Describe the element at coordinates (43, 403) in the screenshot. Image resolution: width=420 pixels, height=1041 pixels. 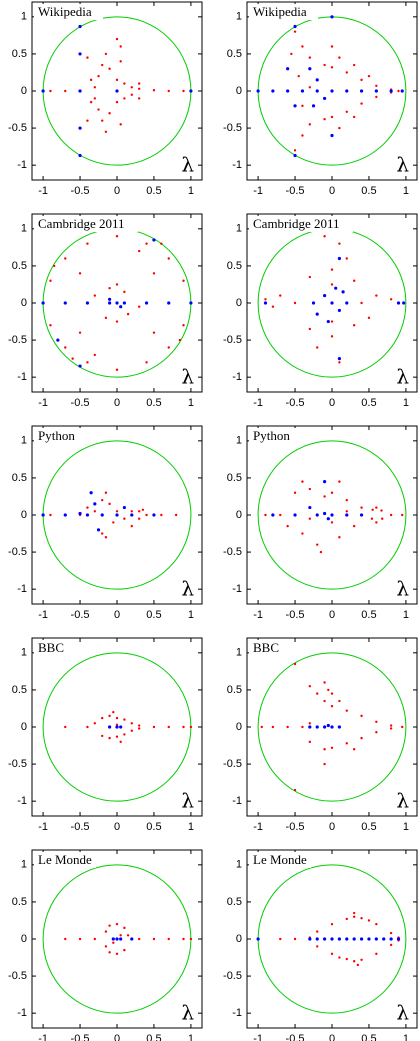
I see `x-tick-label: -1` at that location.